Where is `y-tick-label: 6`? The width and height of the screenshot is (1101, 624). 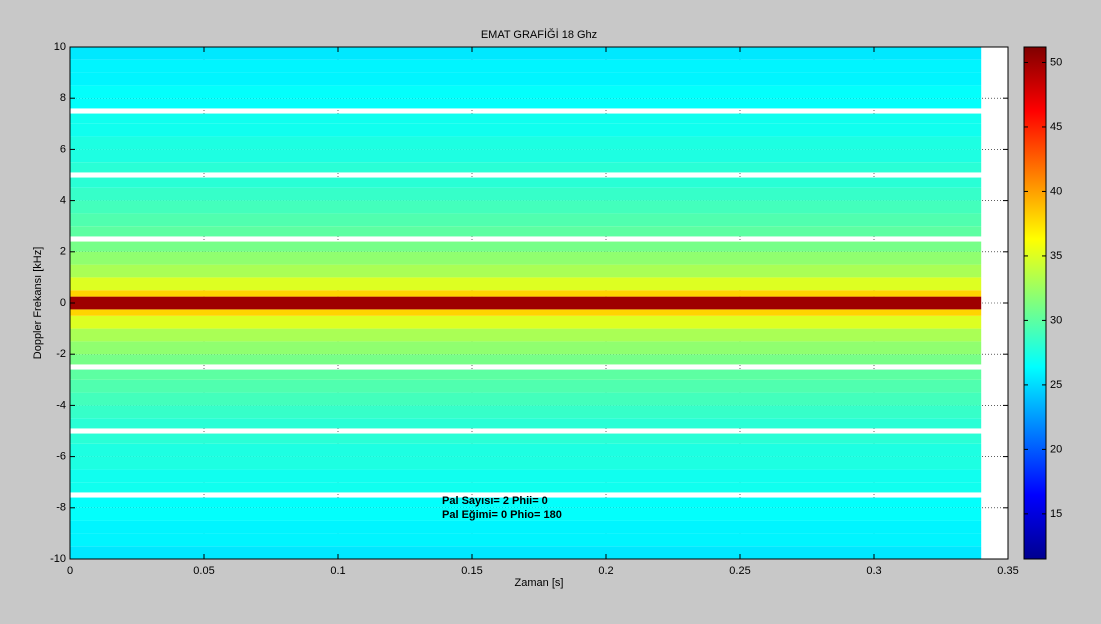
y-tick-label: 6 is located at coordinates (63, 149).